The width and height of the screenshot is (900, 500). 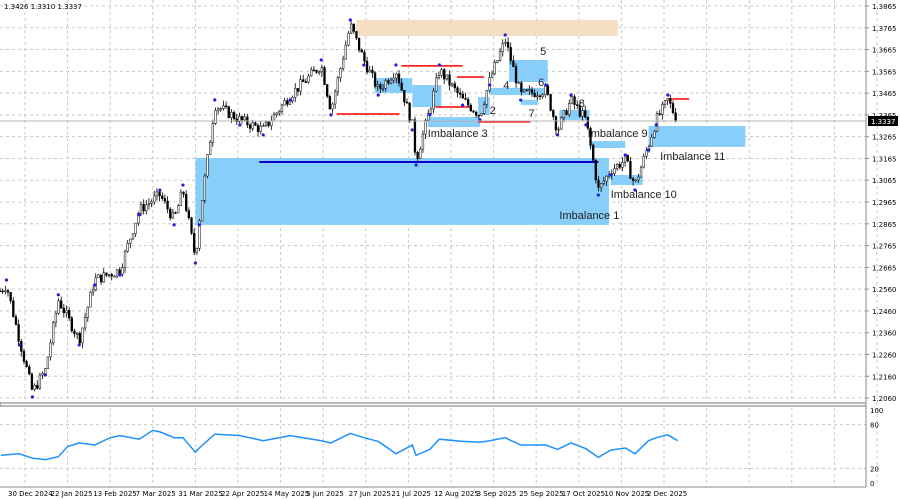 What do you see at coordinates (589, 216) in the screenshot?
I see `annotation-label: Imbalance 1` at bounding box center [589, 216].